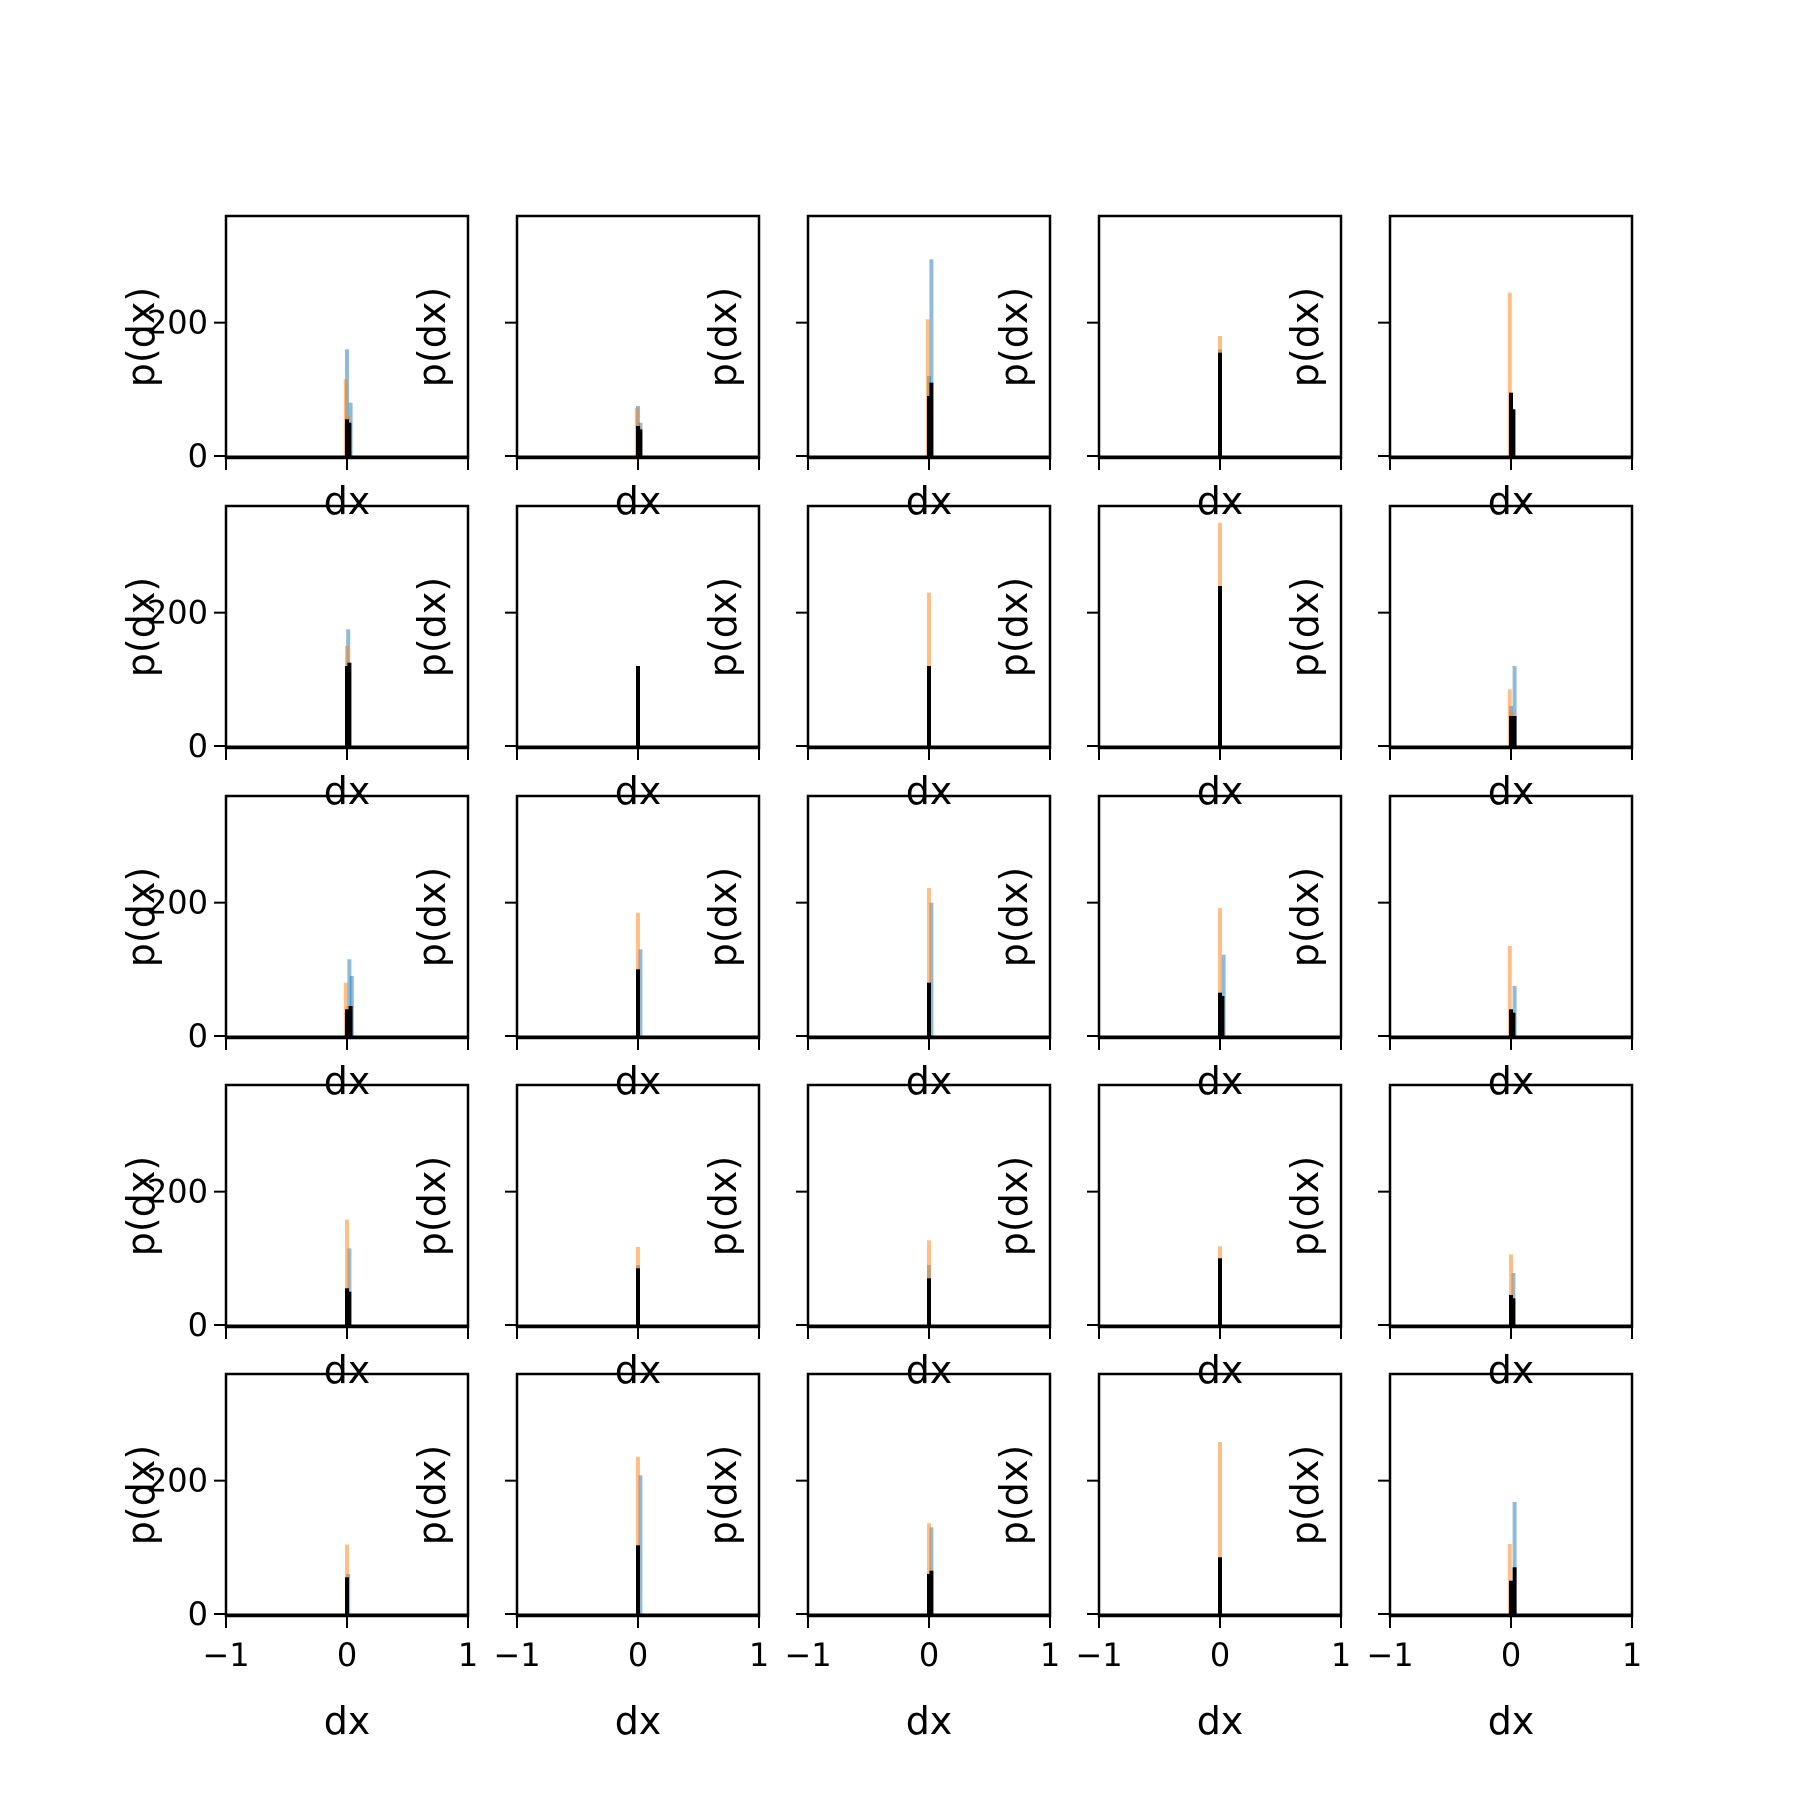 The height and width of the screenshot is (1800, 1800). Describe the element at coordinates (585, 1237) in the screenshot. I see `subplot-r4-c2: dx p(dx)` at that location.